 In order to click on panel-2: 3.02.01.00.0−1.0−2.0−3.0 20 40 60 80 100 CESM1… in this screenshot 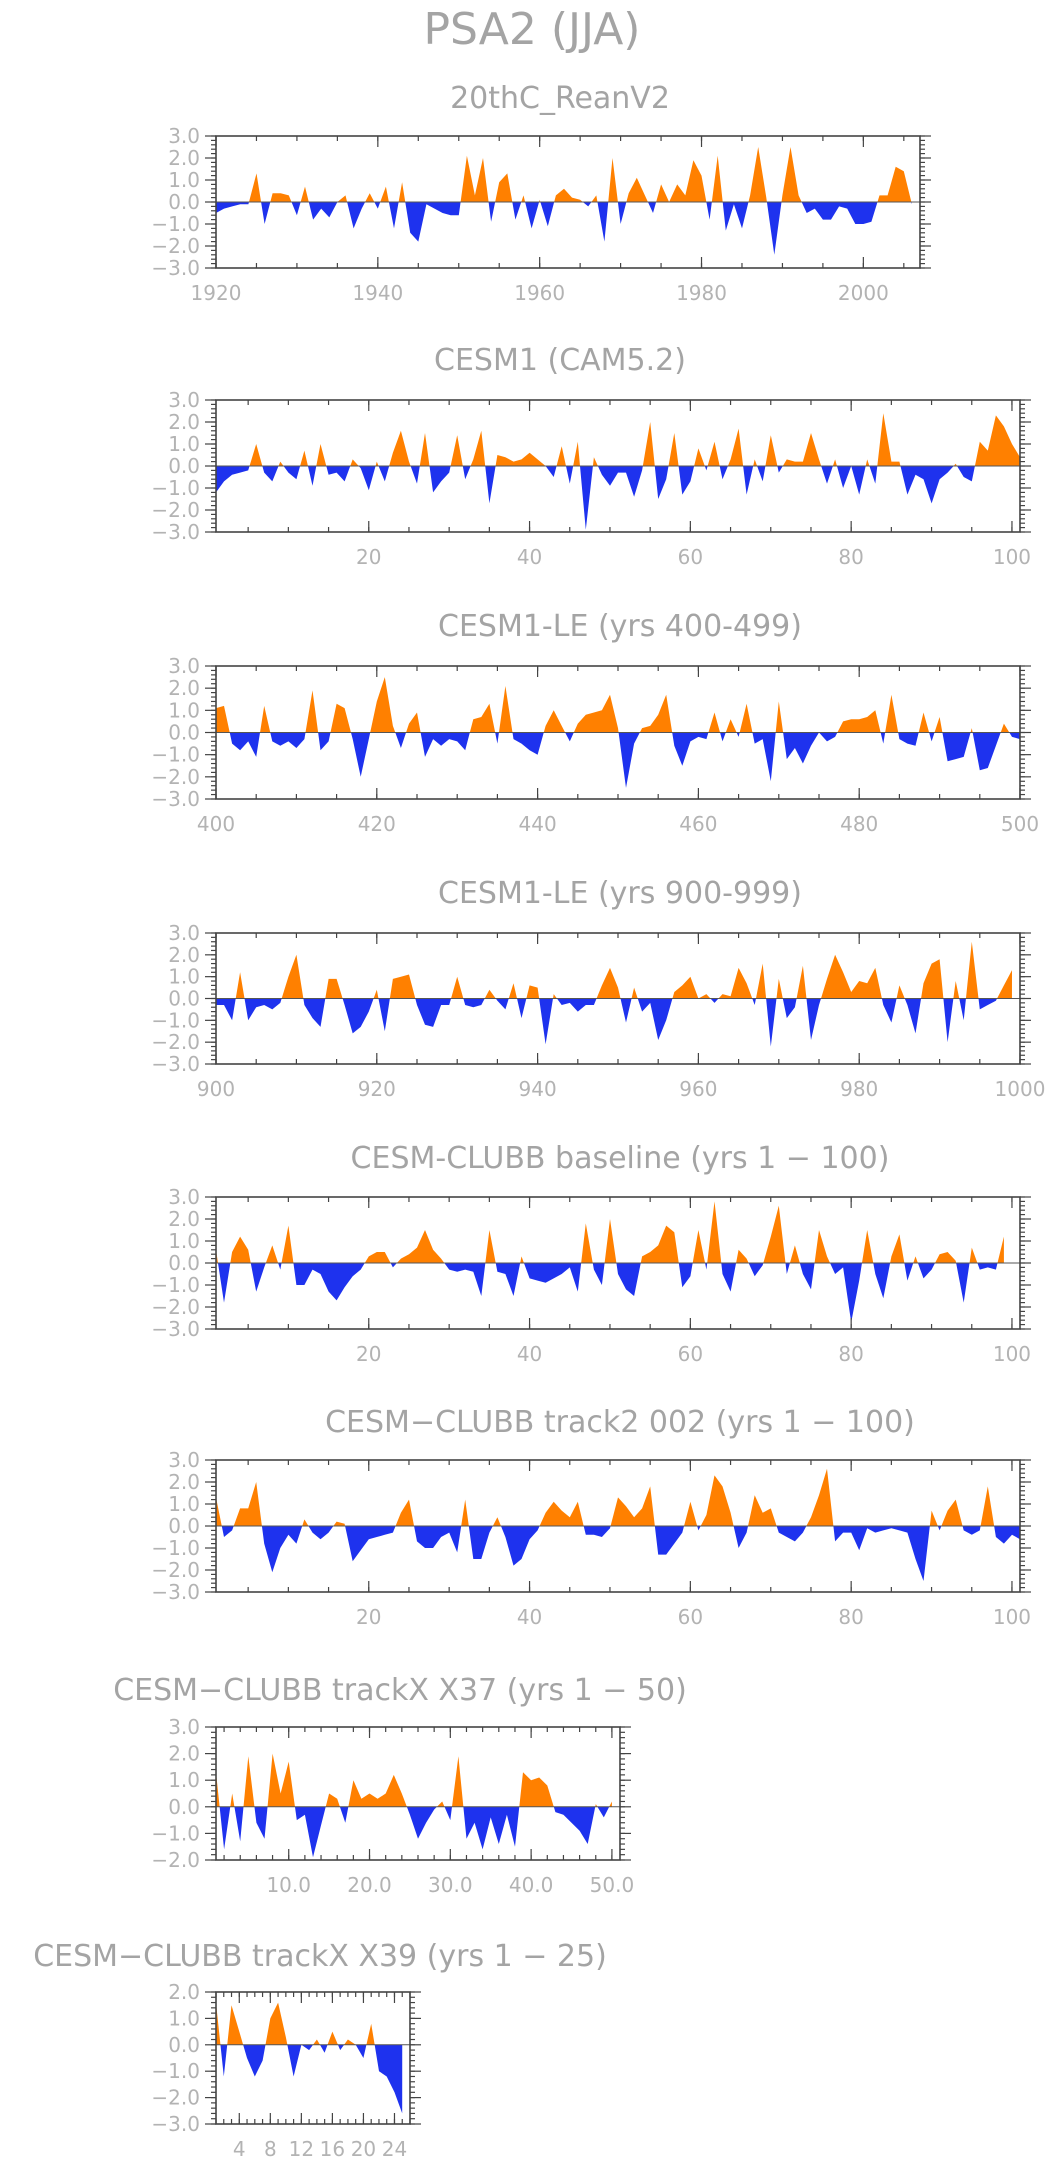, I will do `click(591, 456)`.